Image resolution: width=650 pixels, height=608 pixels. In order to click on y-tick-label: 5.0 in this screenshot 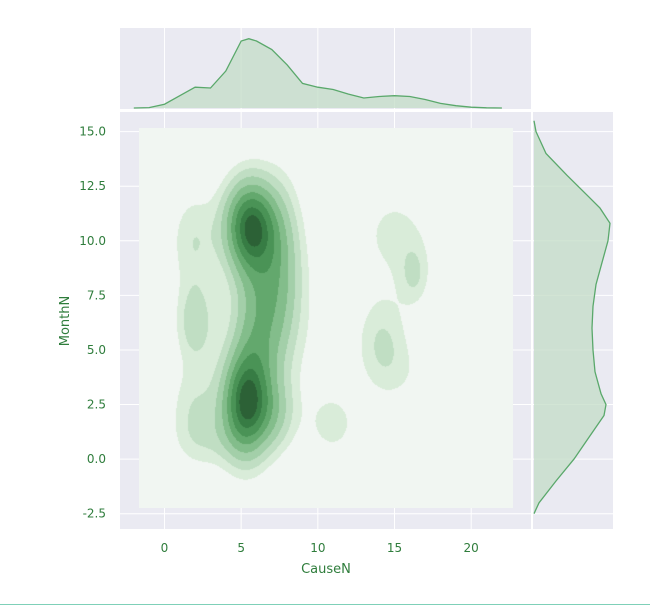, I will do `click(96, 350)`.